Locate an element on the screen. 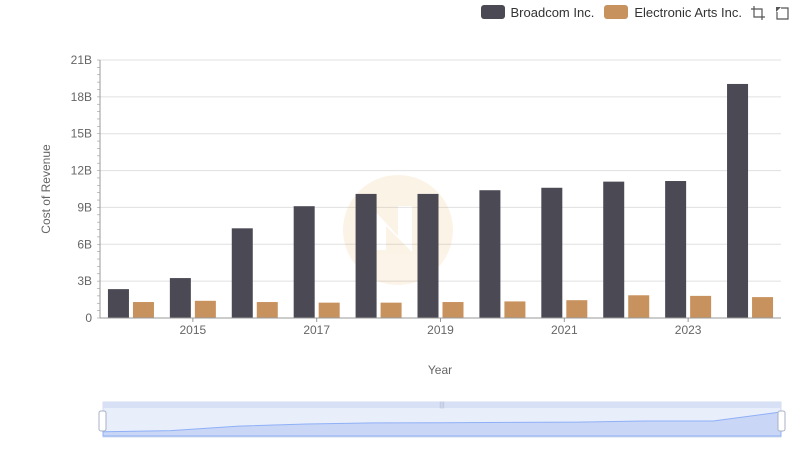 This screenshot has width=800, height=466. bar-electronic-arts-2014 is located at coordinates (143, 310).